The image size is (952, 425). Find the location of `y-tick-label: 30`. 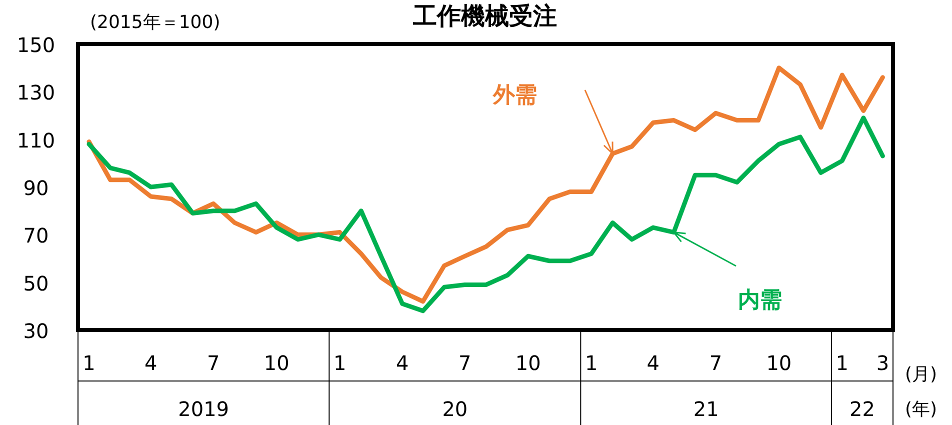

y-tick-label: 30 is located at coordinates (36, 331).